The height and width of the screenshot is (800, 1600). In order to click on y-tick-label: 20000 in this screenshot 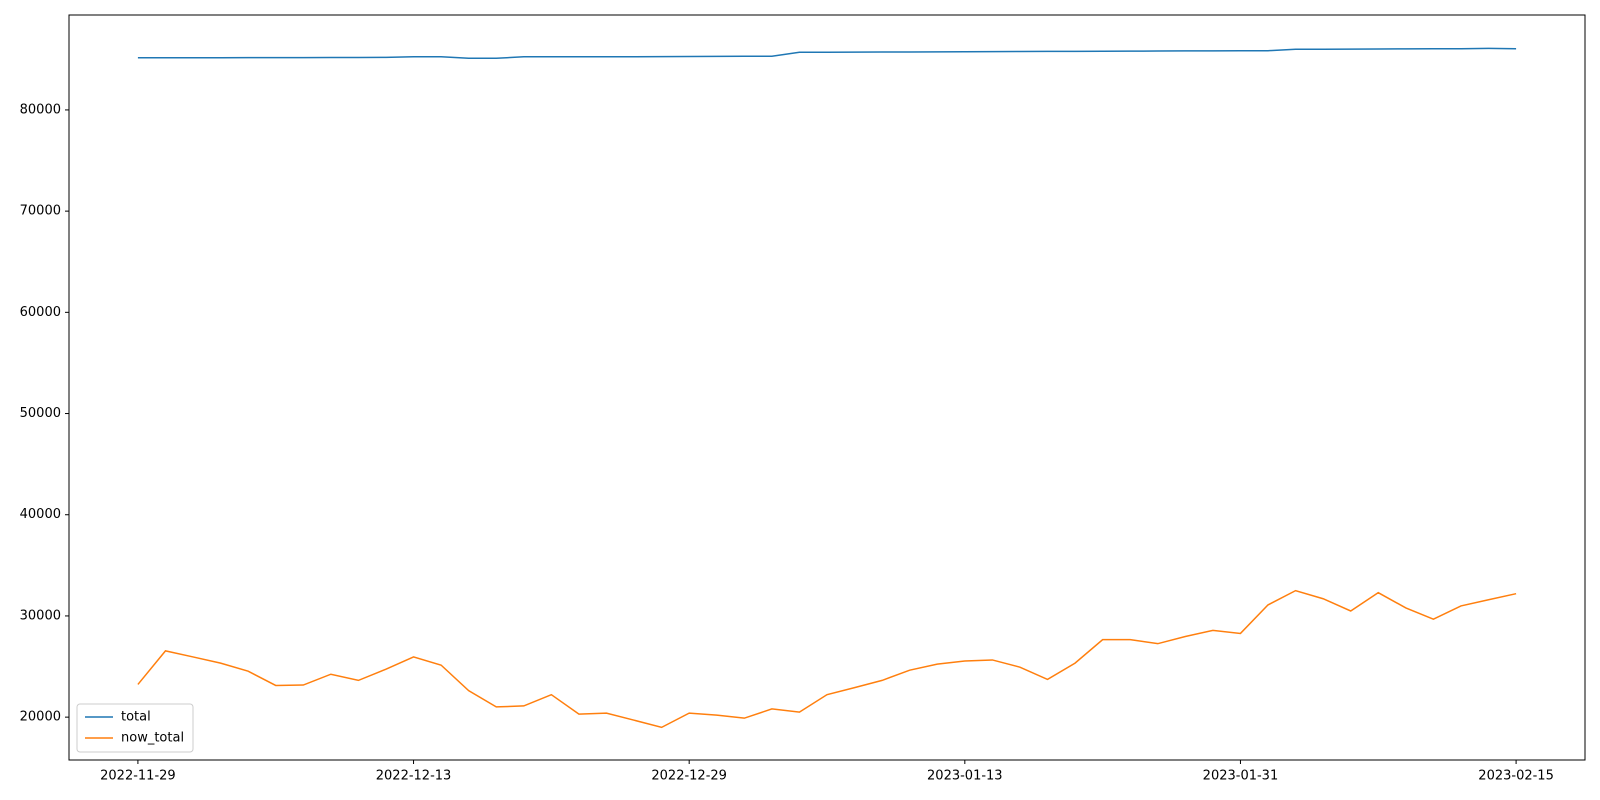, I will do `click(40, 717)`.